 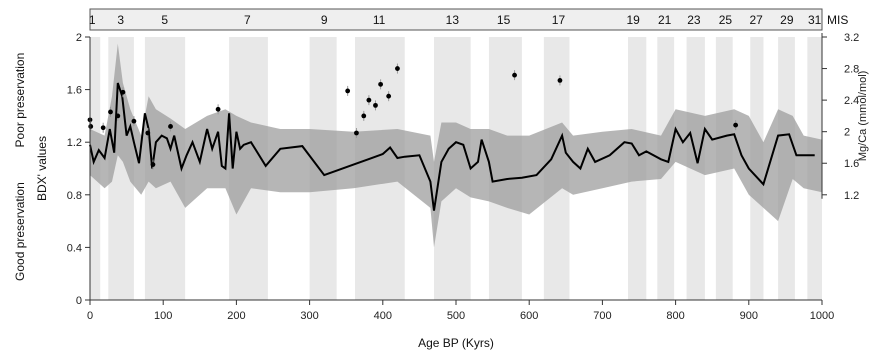 What do you see at coordinates (90, 316) in the screenshot?
I see `x-tick-label: 0` at bounding box center [90, 316].